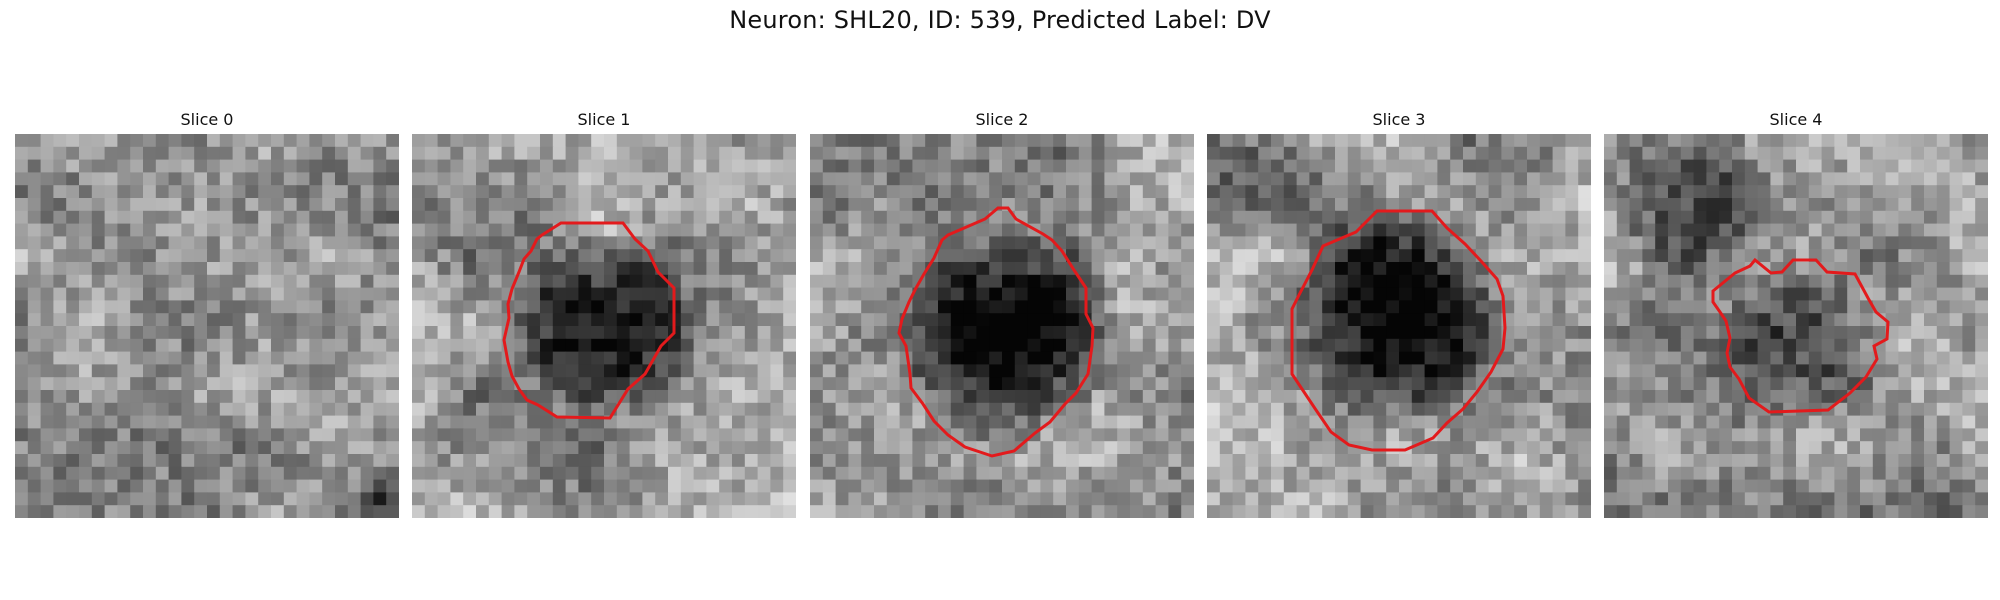  I want to click on slice-title-3: Slice 3, so click(1399, 119).